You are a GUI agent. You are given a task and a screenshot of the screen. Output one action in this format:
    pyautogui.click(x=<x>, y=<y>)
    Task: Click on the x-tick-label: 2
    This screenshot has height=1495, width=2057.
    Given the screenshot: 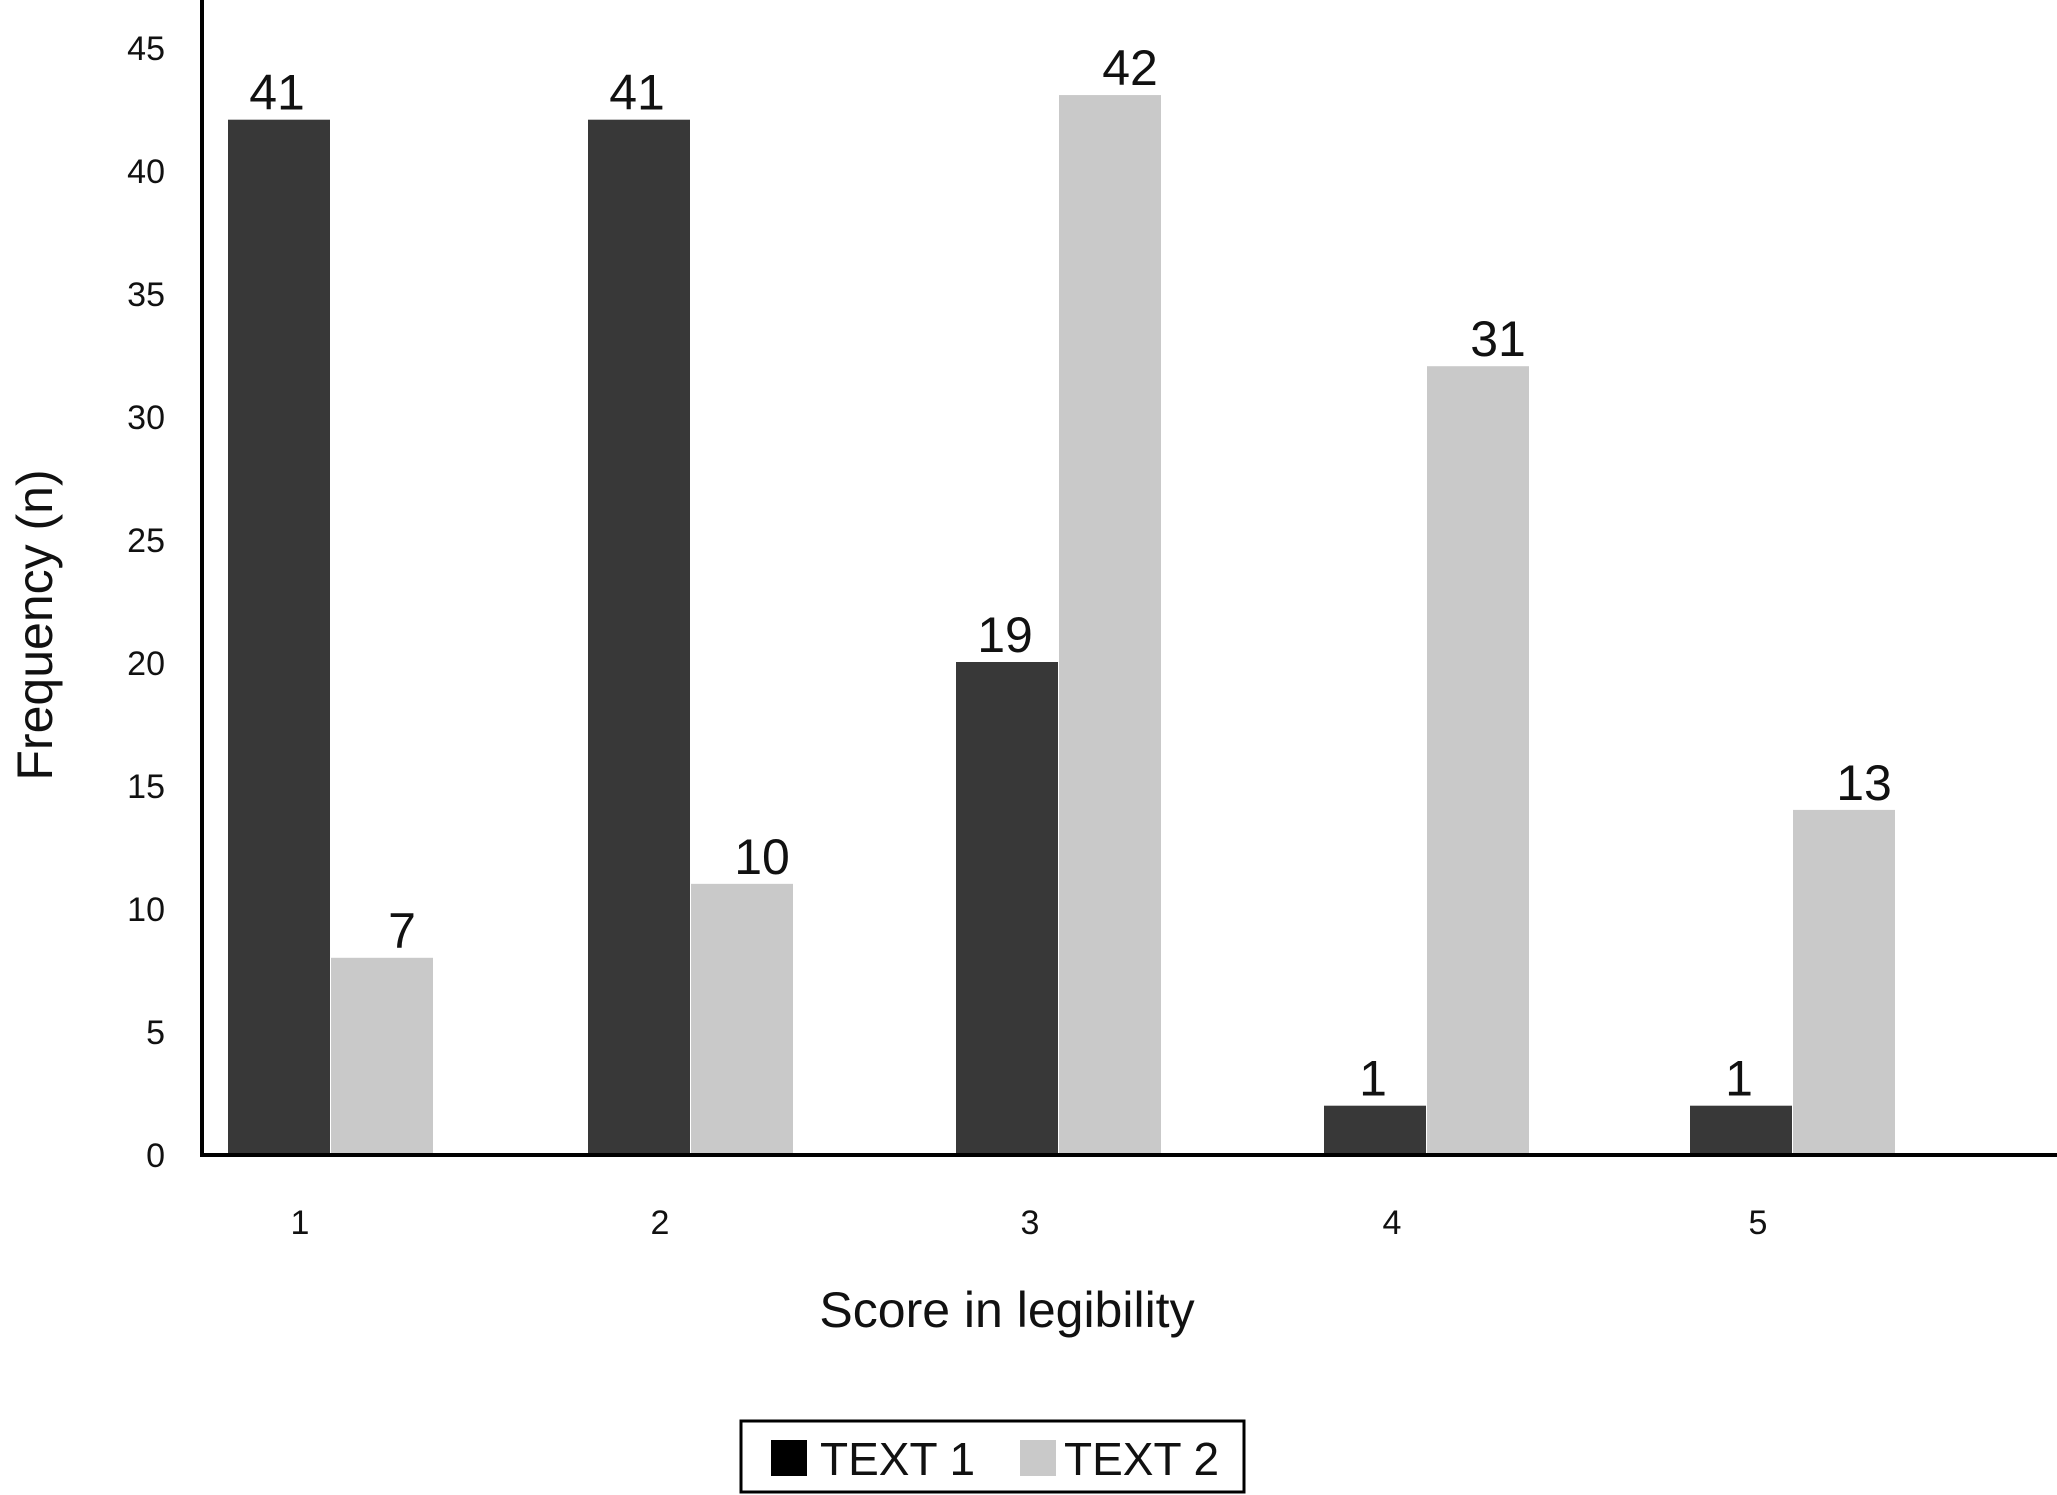 What is the action you would take?
    pyautogui.click(x=660, y=1223)
    